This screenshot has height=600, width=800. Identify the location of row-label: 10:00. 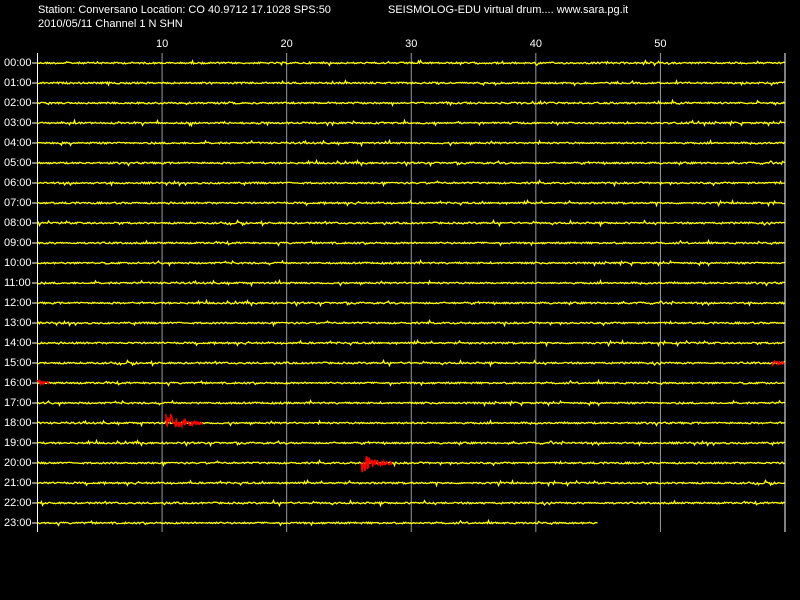
(18, 263).